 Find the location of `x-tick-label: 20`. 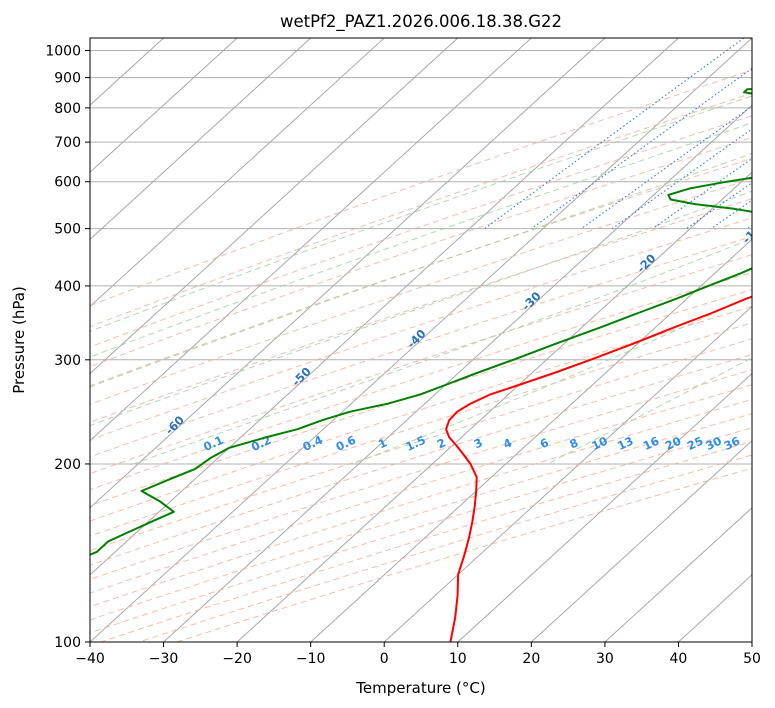

x-tick-label: 20 is located at coordinates (531, 659).